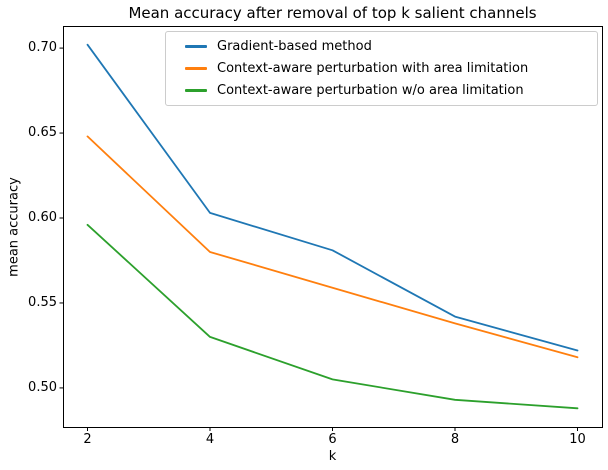 This screenshot has width=608, height=470. What do you see at coordinates (42, 217) in the screenshot?
I see `y-tick-label: 0.60` at bounding box center [42, 217].